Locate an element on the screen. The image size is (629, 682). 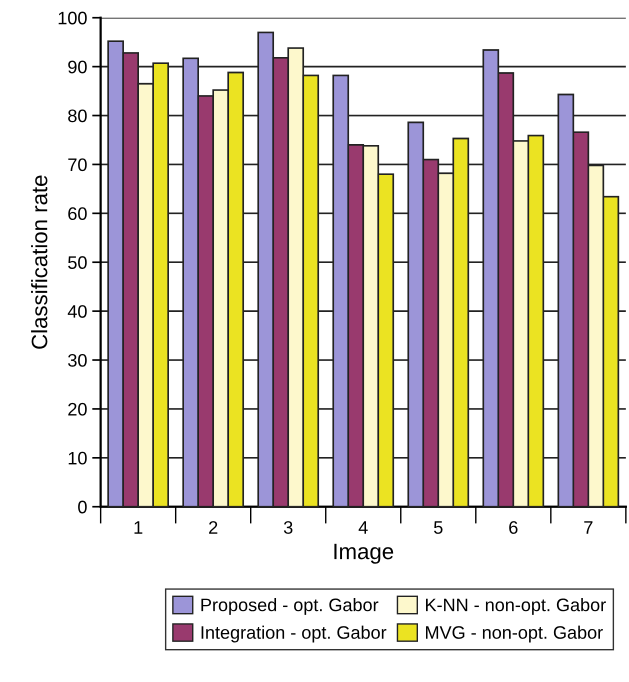
x-tick-label: 4 is located at coordinates (363, 527).